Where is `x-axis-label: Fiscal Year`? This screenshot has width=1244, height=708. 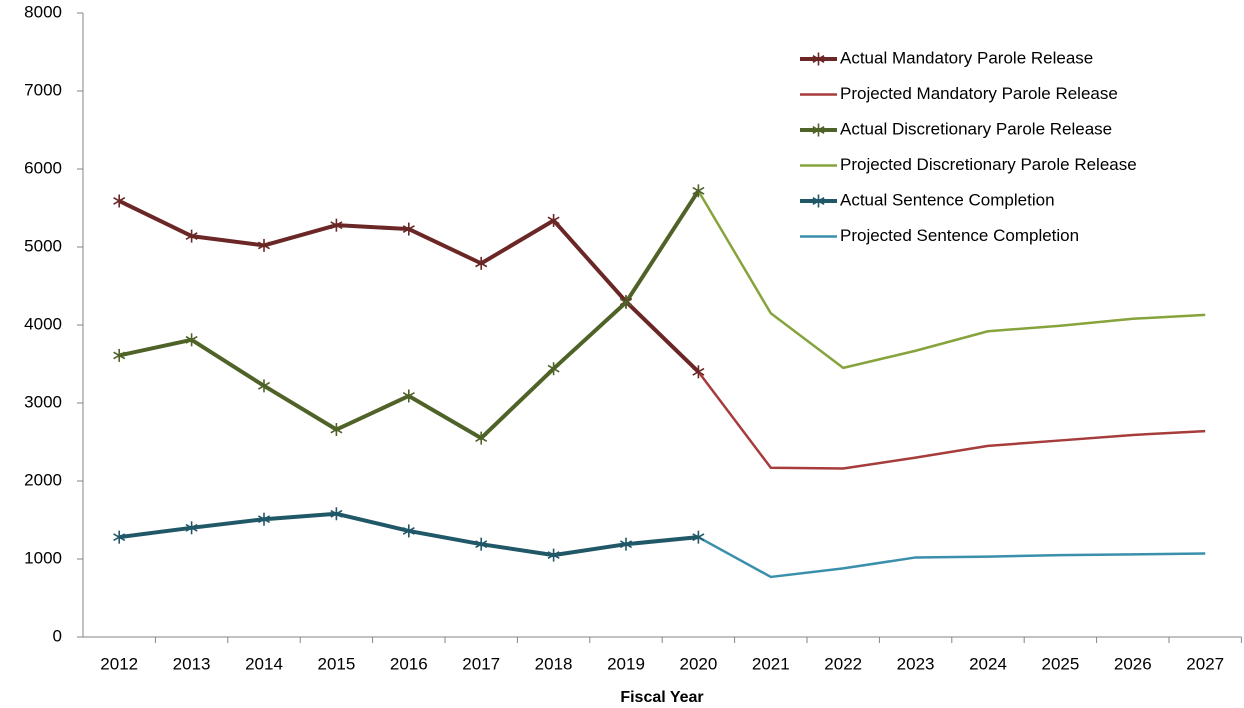 x-axis-label: Fiscal Year is located at coordinates (661, 697).